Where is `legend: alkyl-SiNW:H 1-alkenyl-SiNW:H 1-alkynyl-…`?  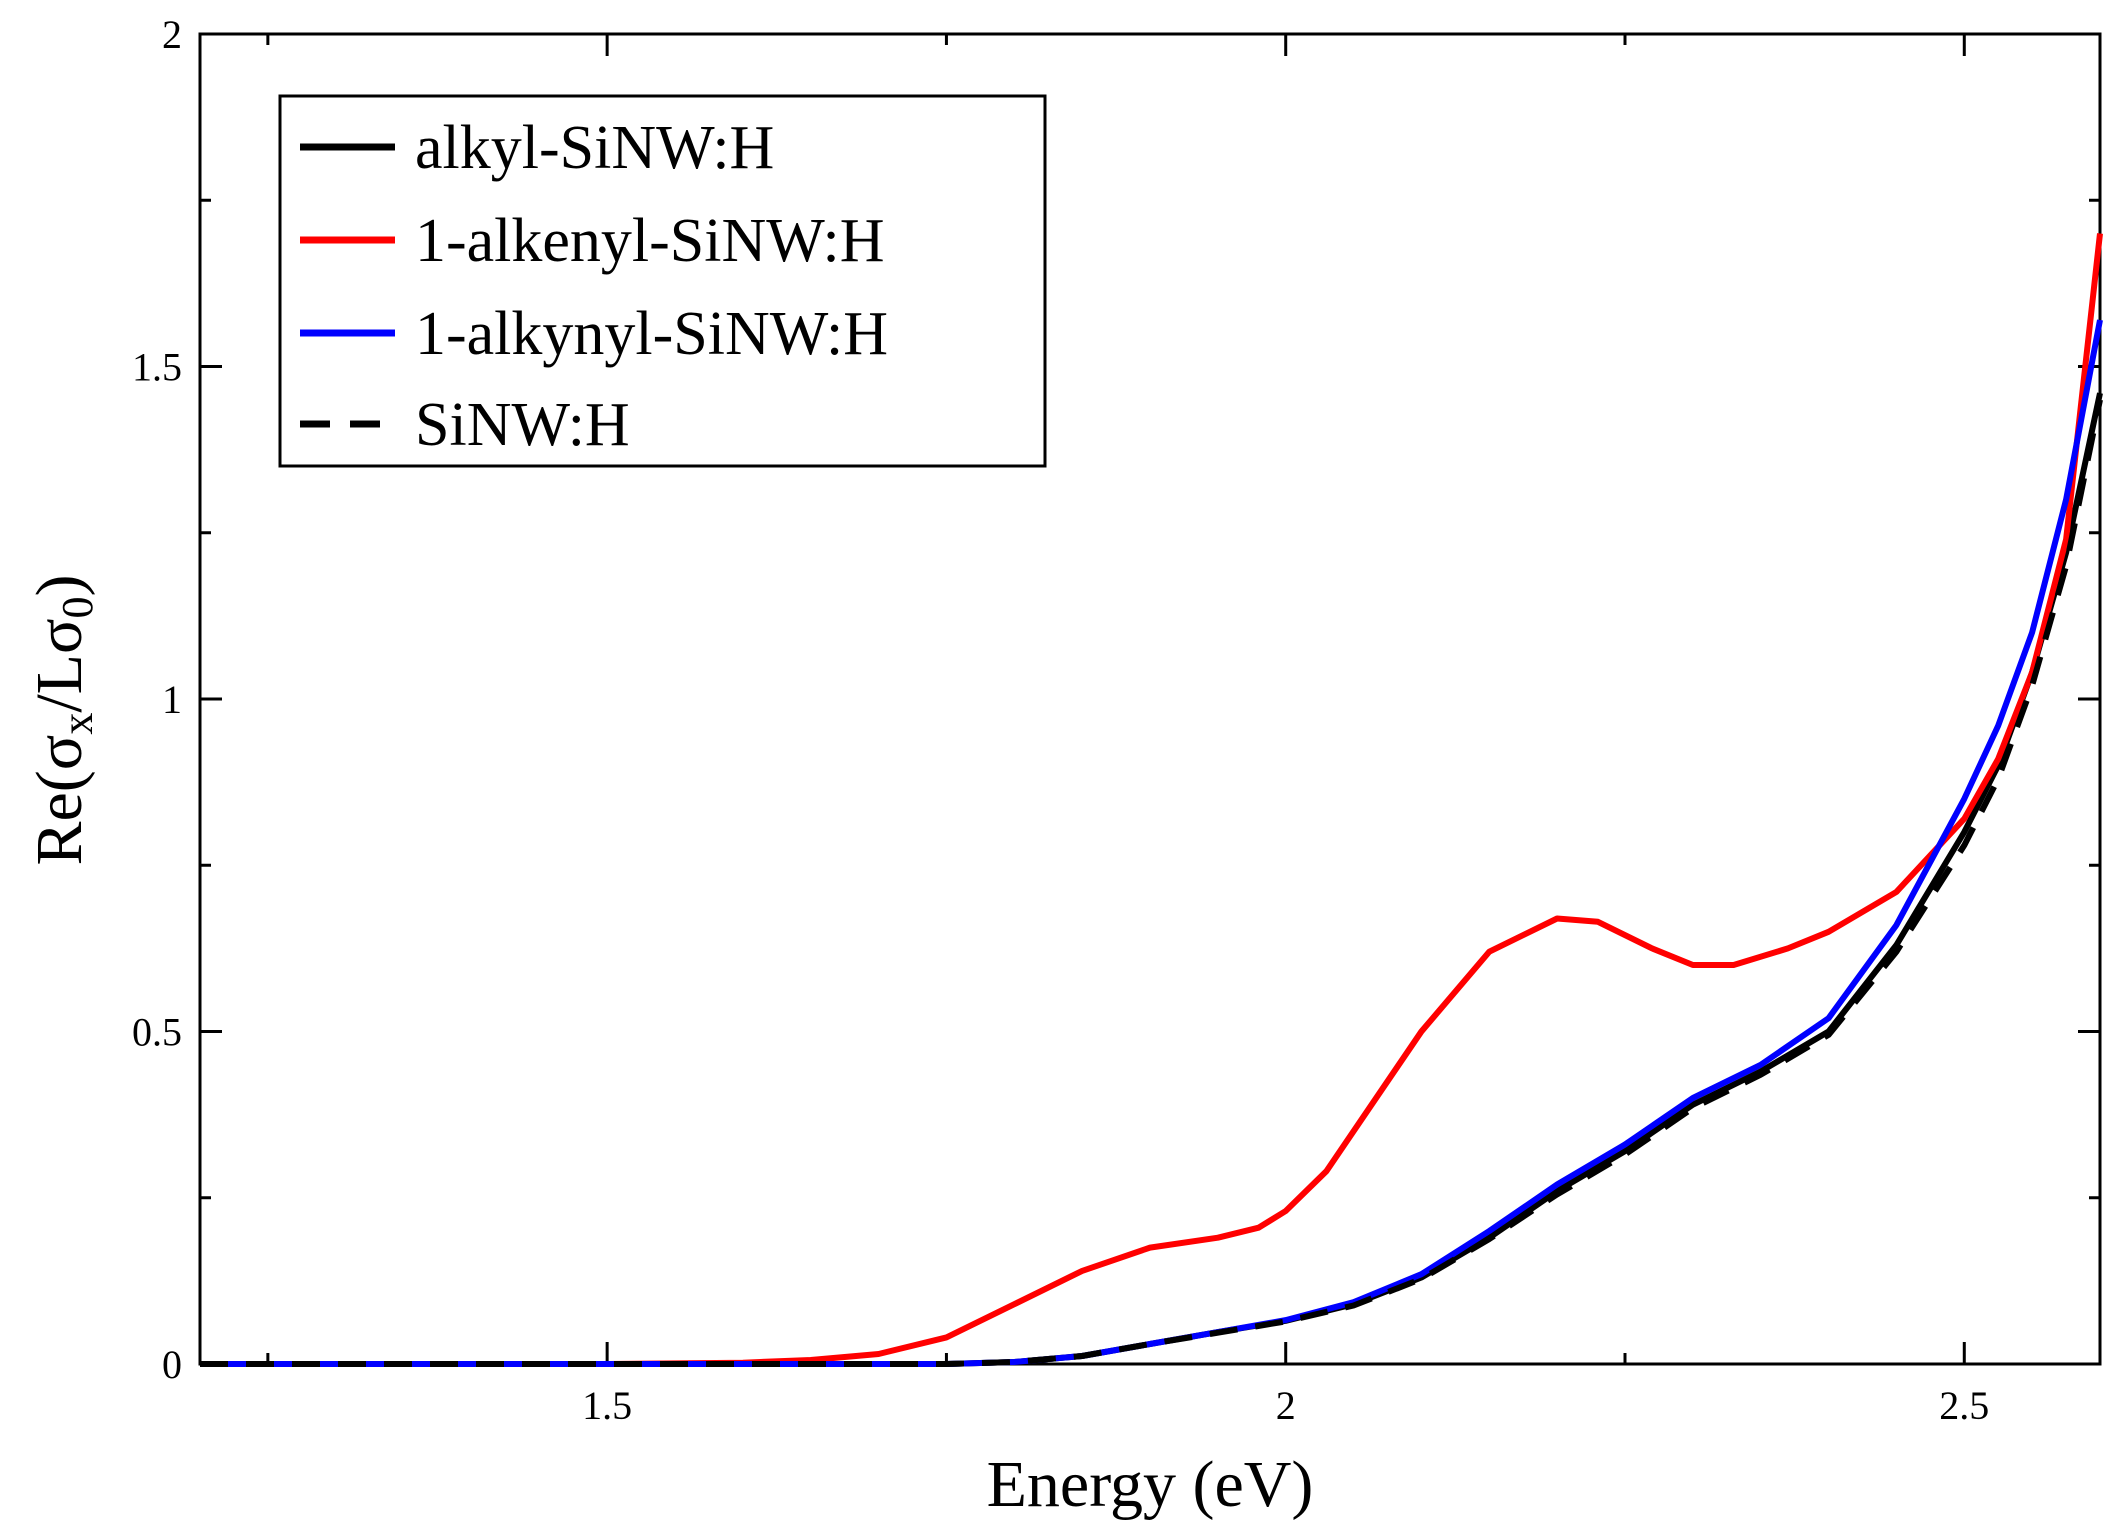
legend: alkyl-SiNW:H 1-alkenyl-SiNW:H 1-alkynyl-… is located at coordinates (662, 281).